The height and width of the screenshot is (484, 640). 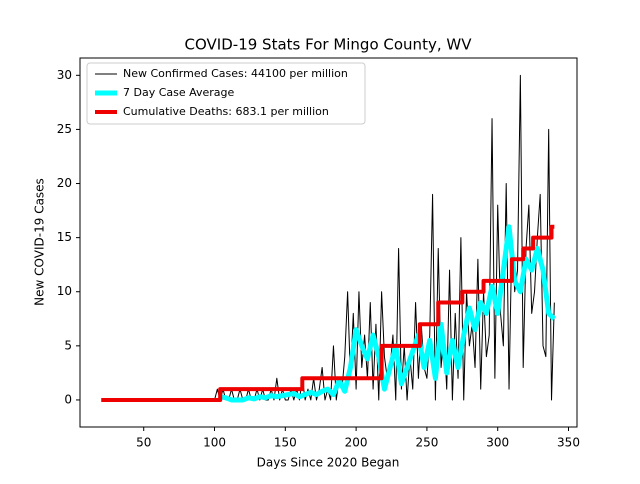 What do you see at coordinates (64, 183) in the screenshot?
I see `y-tick-label: 20` at bounding box center [64, 183].